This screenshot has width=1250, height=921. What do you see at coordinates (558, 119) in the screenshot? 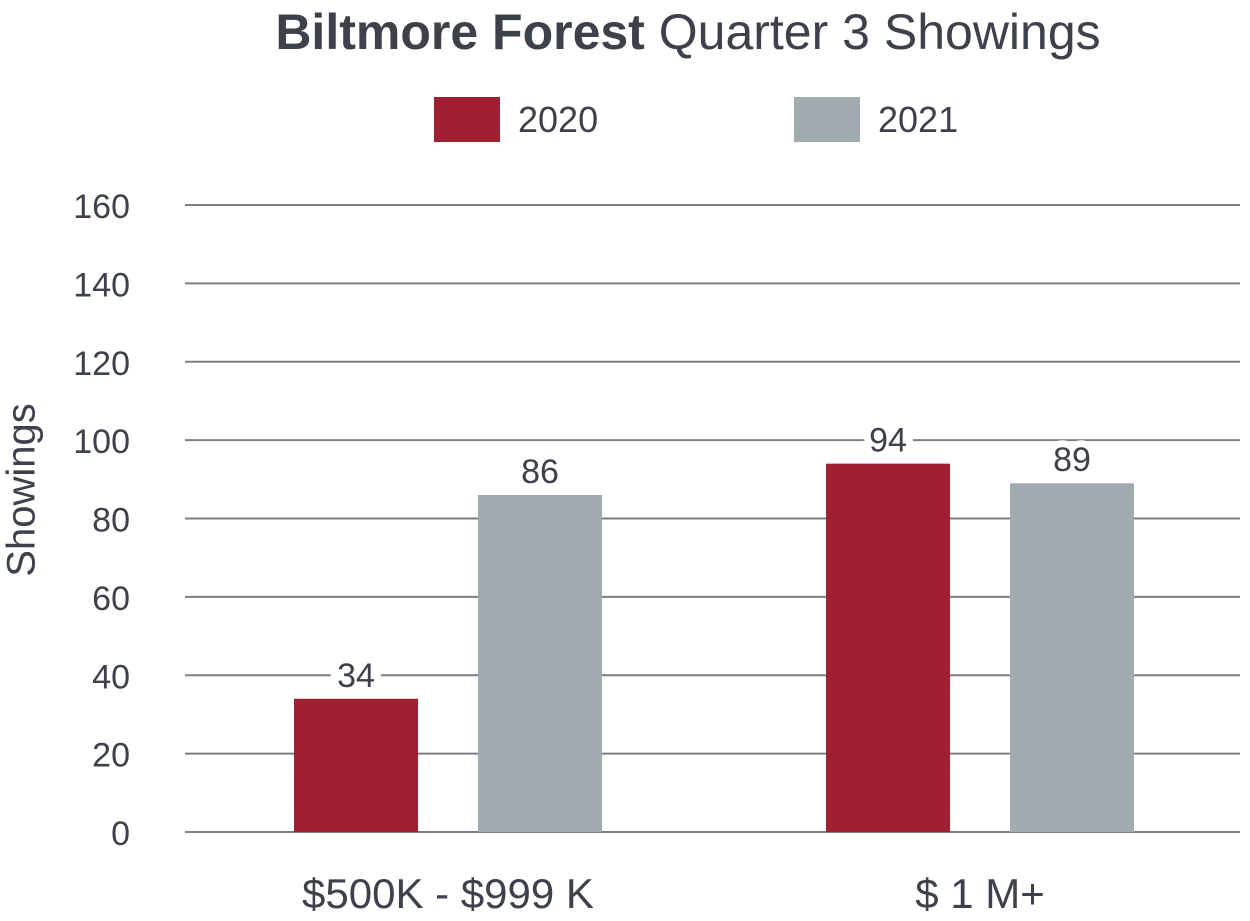
I see `legend-label-2020: 2020` at bounding box center [558, 119].